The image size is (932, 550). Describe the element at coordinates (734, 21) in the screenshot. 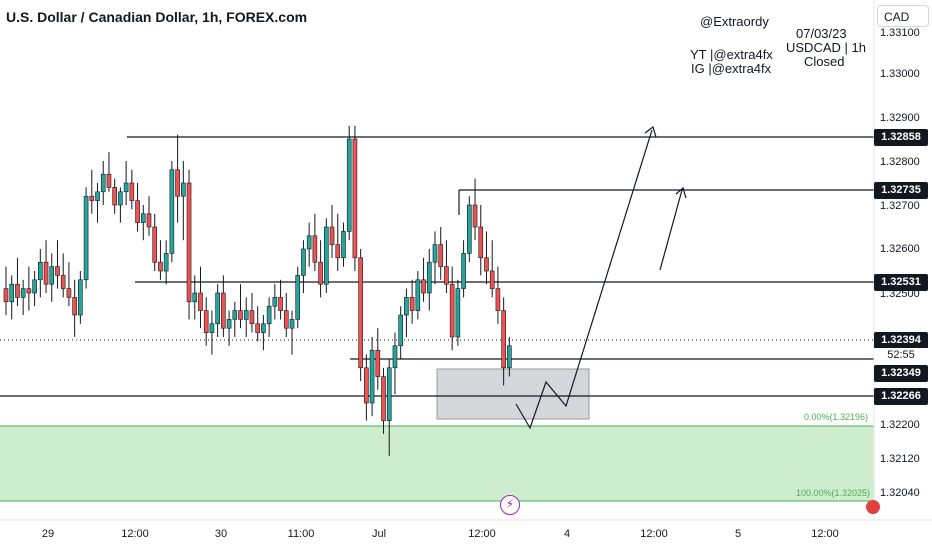

I see `annotation-handle: @Extraordy` at that location.